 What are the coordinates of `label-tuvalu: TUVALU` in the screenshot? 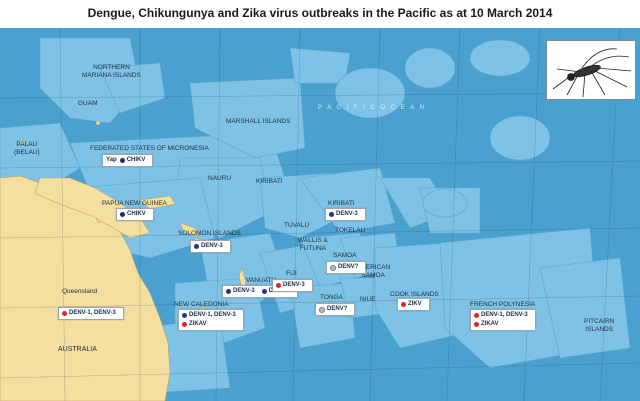 It's located at (297, 225).